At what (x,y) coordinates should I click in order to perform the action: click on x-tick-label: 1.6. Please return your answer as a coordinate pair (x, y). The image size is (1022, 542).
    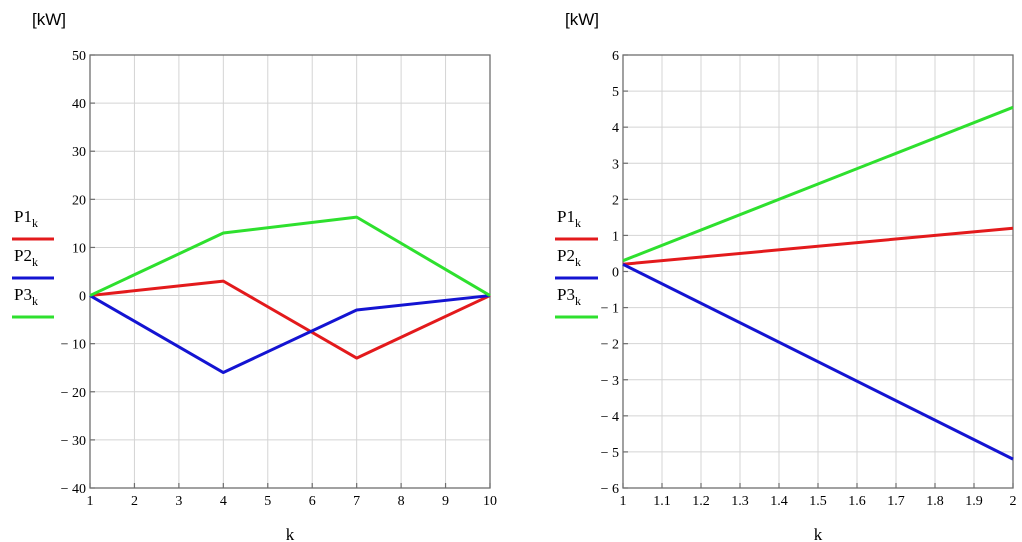
    Looking at the image, I should click on (857, 501).